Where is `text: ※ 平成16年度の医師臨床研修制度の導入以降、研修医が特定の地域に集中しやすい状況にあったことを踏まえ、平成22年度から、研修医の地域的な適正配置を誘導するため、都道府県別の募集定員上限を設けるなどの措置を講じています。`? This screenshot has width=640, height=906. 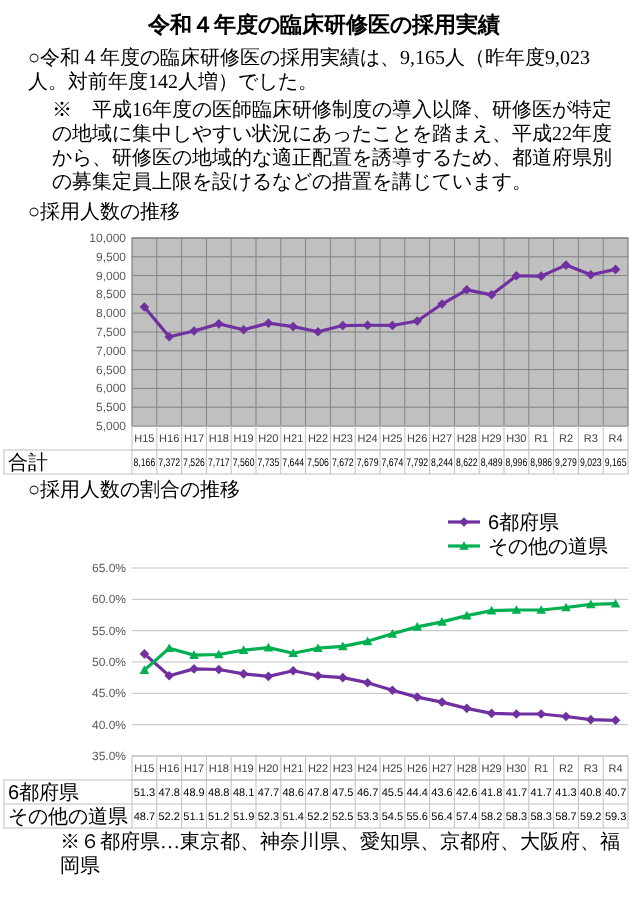
text: ※ 平成16年度の医師臨床研修制度の導入以降、研修医が特定の地域に集中しやすい状況にあったことを踏まえ、平成22年度から、研修医の地域的な適正配置を誘導するため、都道府県別の募集定員上限を設けるなどの措置を講じています。 is located at coordinates (332, 148).